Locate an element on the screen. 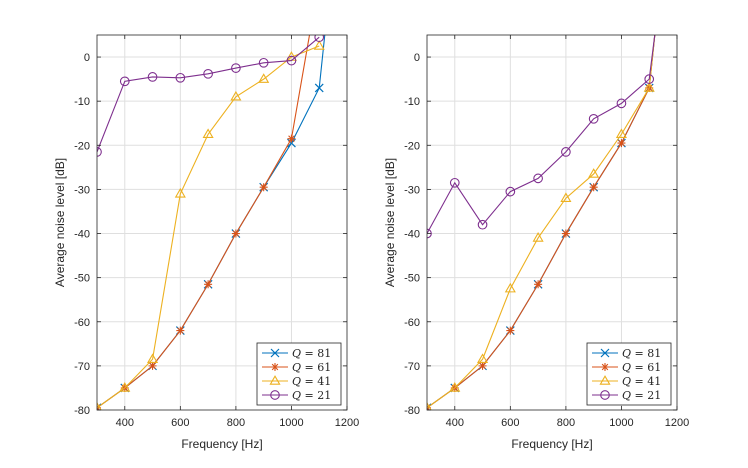 This screenshot has height=468, width=748. y-tick-label: -40 is located at coordinates (82, 235).